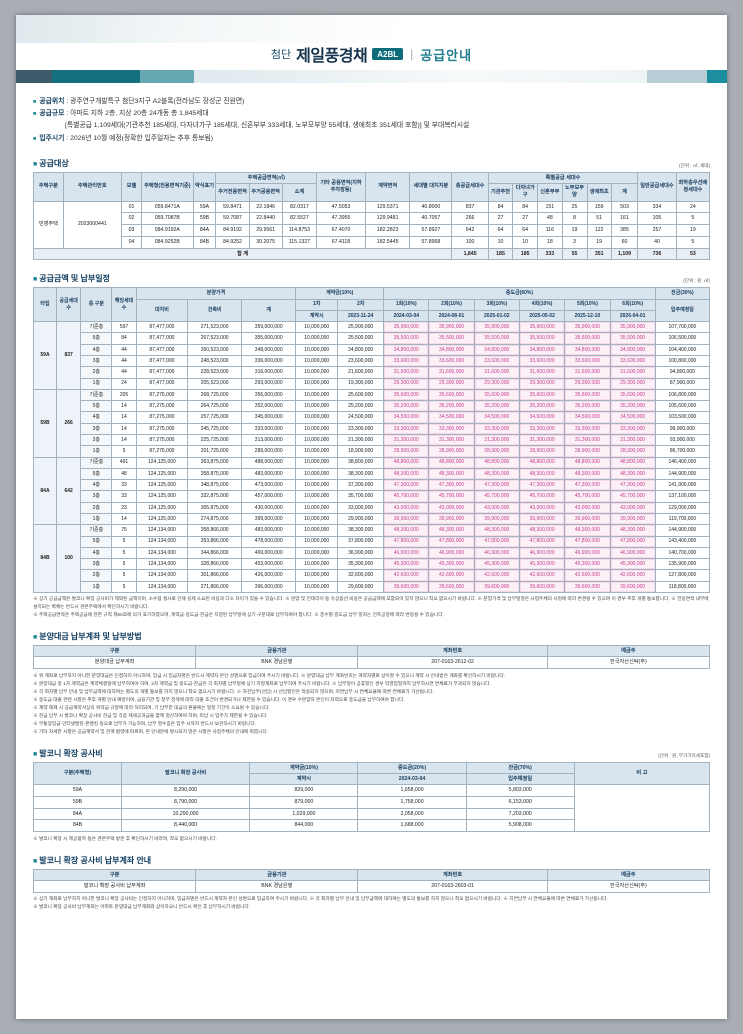 Image resolution: width=743 pixels, height=1034 pixels. I want to click on table-cell: 274,875,000, so click(215, 519).